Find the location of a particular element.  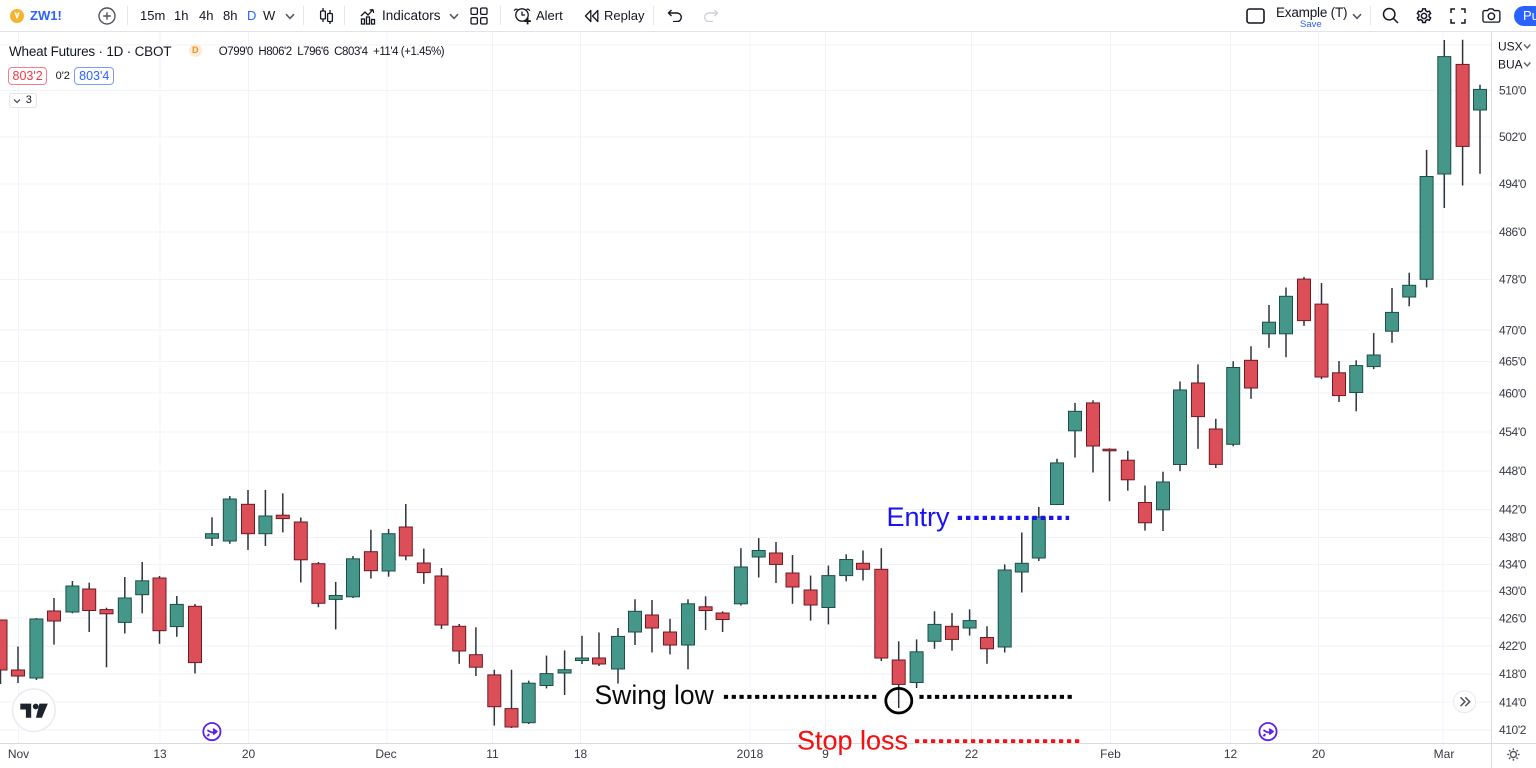

svg-text: Feb is located at coordinates (1110, 754).